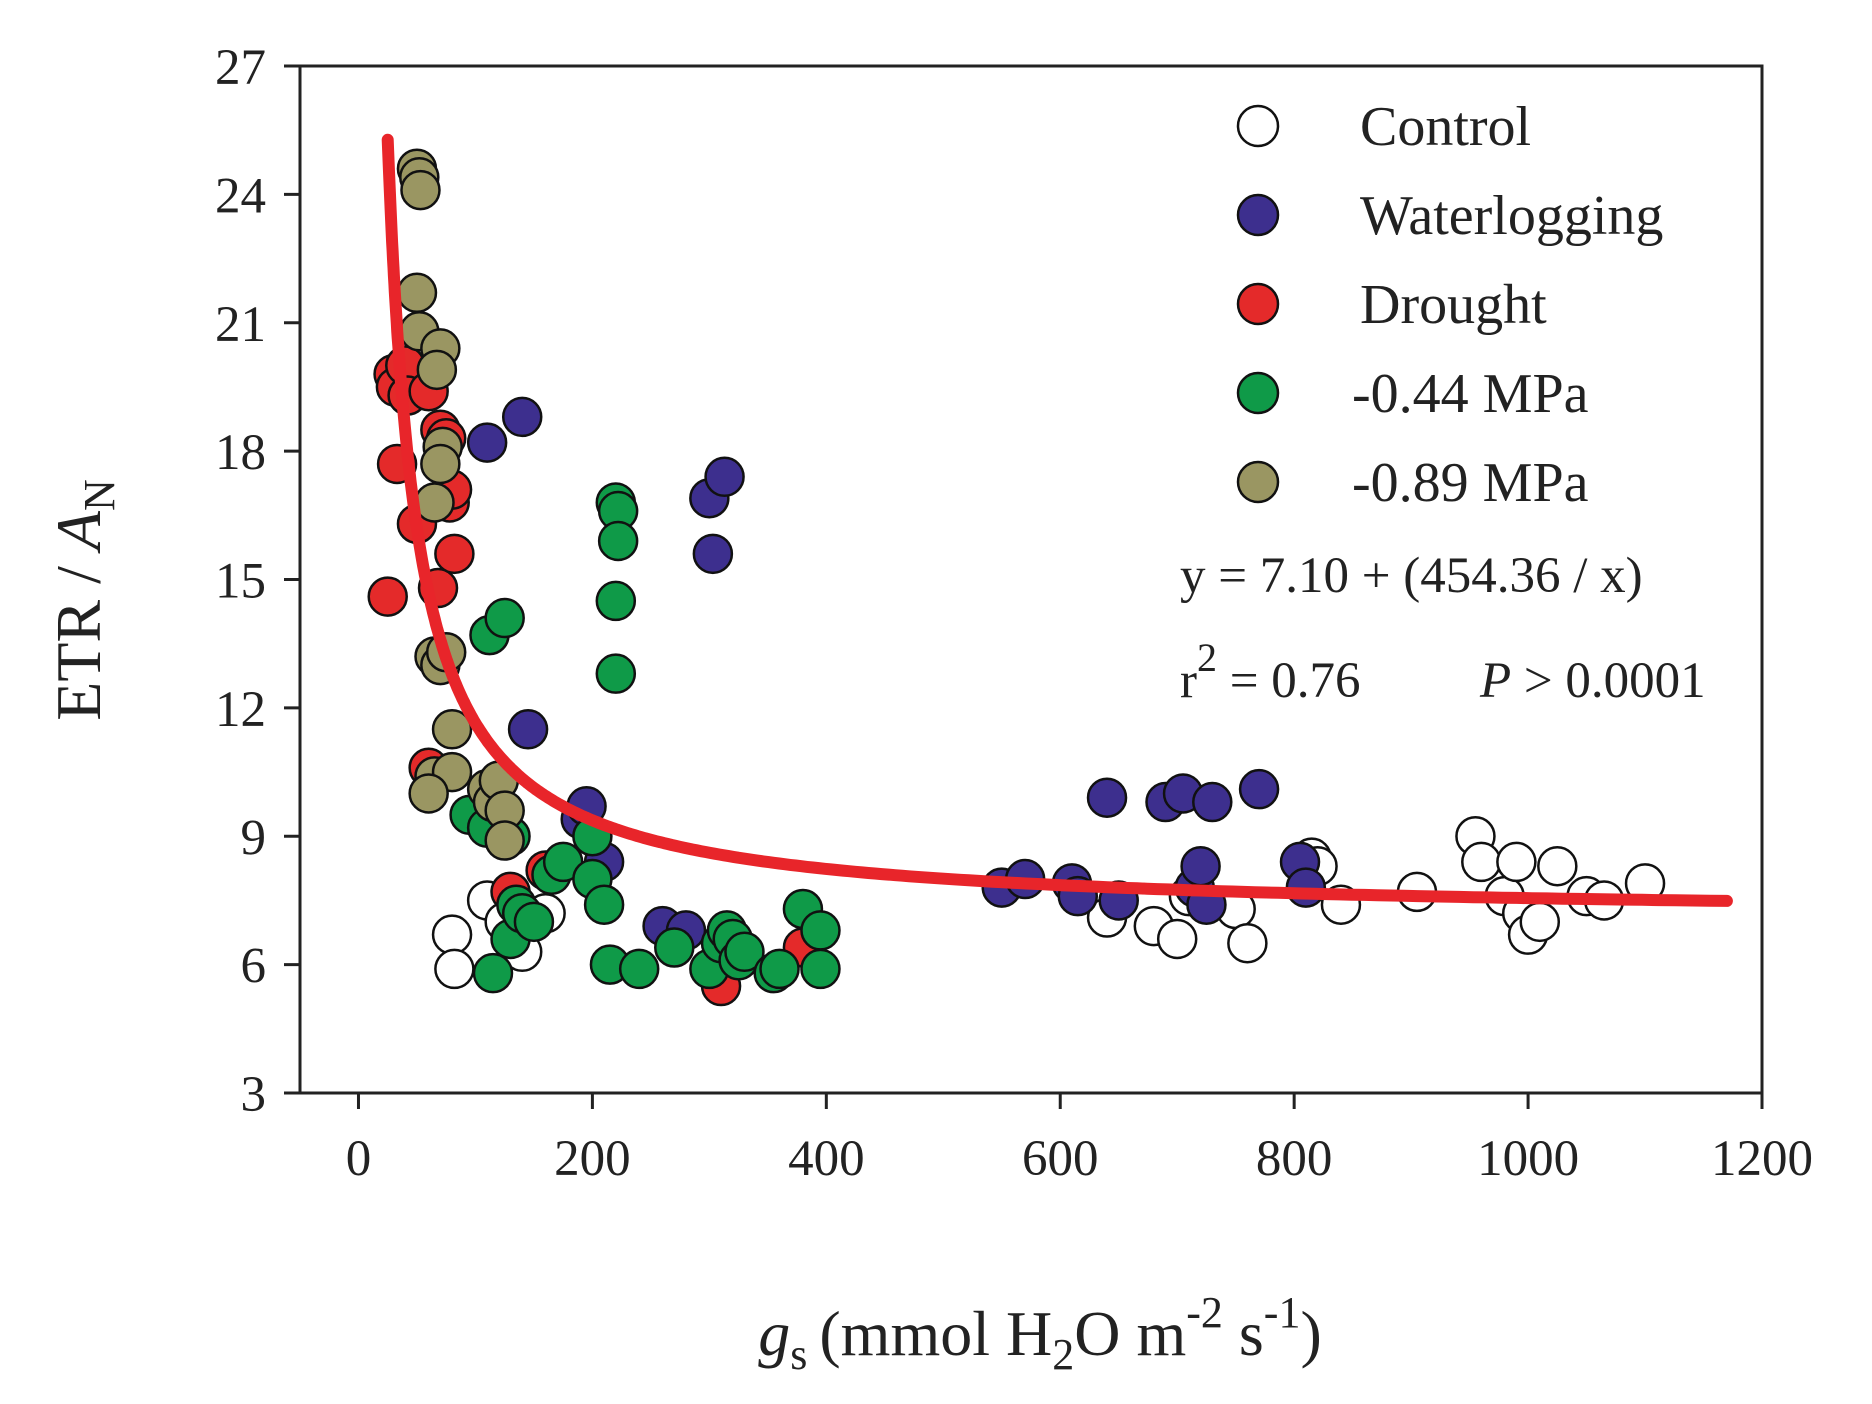 This screenshot has width=1872, height=1404. I want to click on legend-label-0-44-mpa: -0.44 MPa, so click(1470, 394).